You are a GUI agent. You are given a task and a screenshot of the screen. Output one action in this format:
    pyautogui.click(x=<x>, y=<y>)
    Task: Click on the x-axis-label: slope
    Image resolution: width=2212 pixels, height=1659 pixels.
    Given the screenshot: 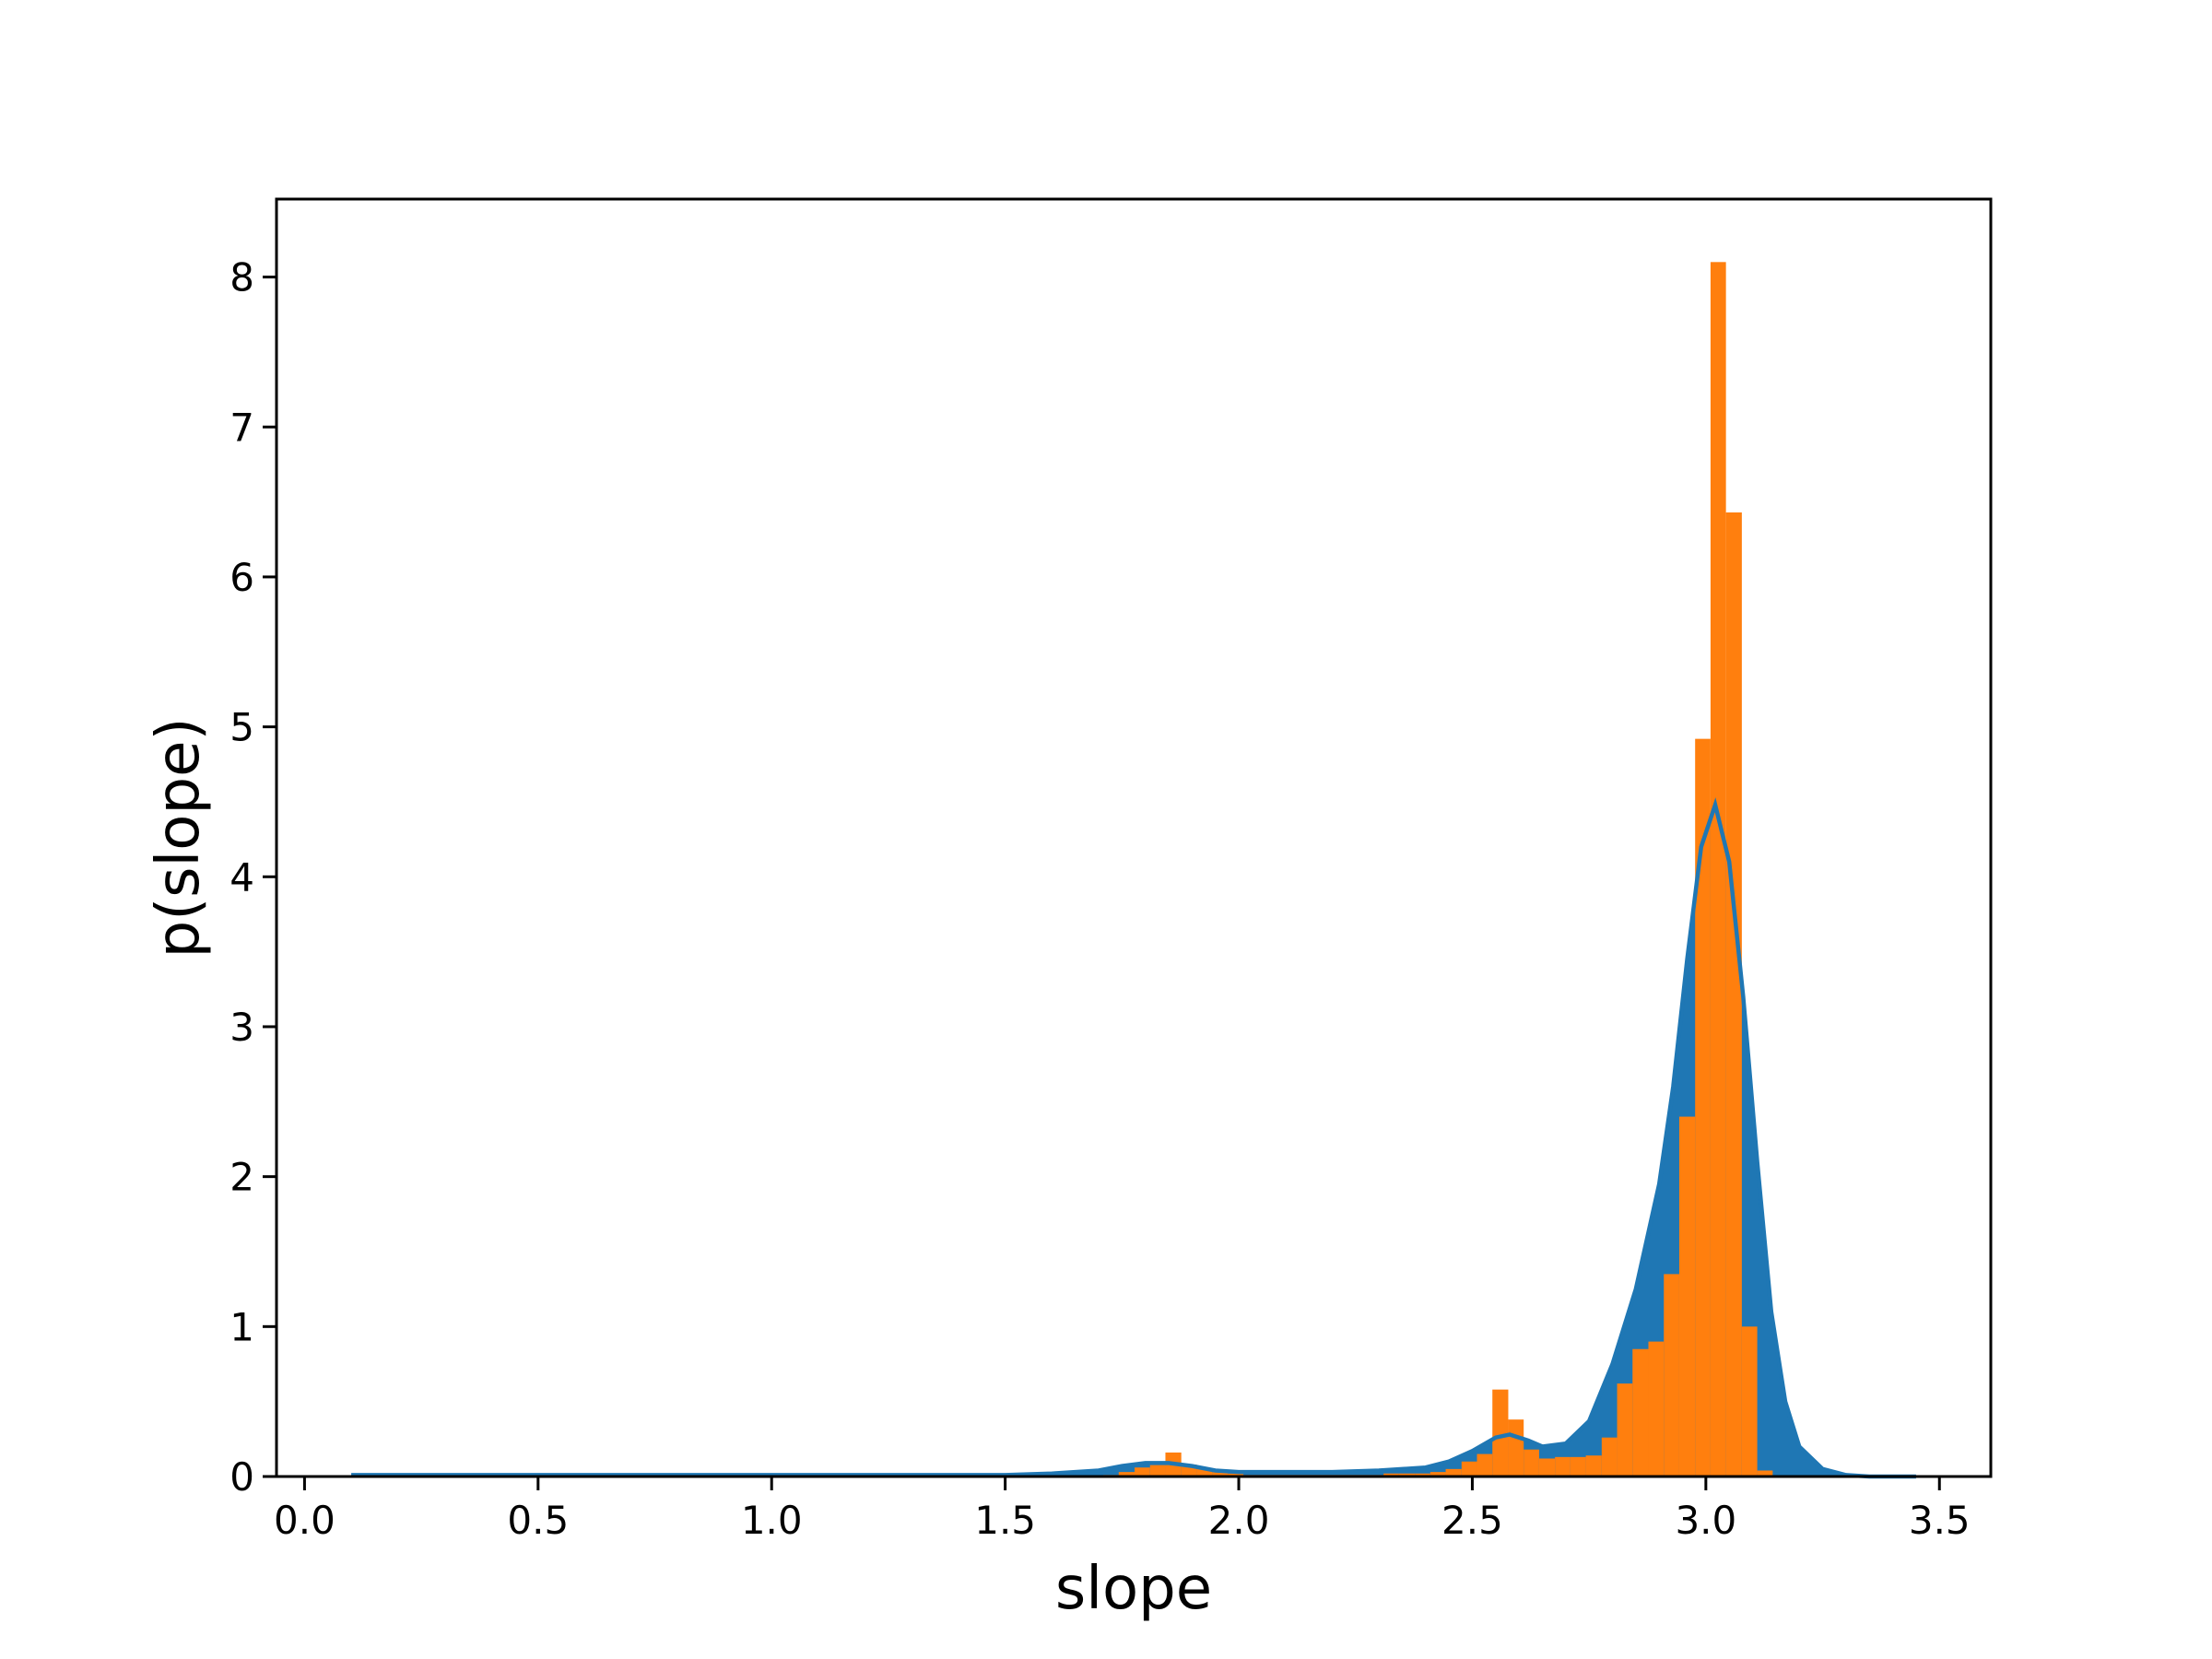 What is the action you would take?
    pyautogui.click(x=1133, y=1589)
    